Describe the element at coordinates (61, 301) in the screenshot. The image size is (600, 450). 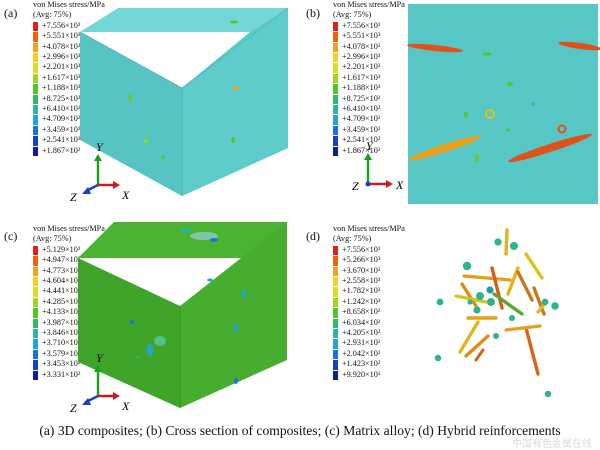
I see `legend-value: +4.285×10²` at that location.